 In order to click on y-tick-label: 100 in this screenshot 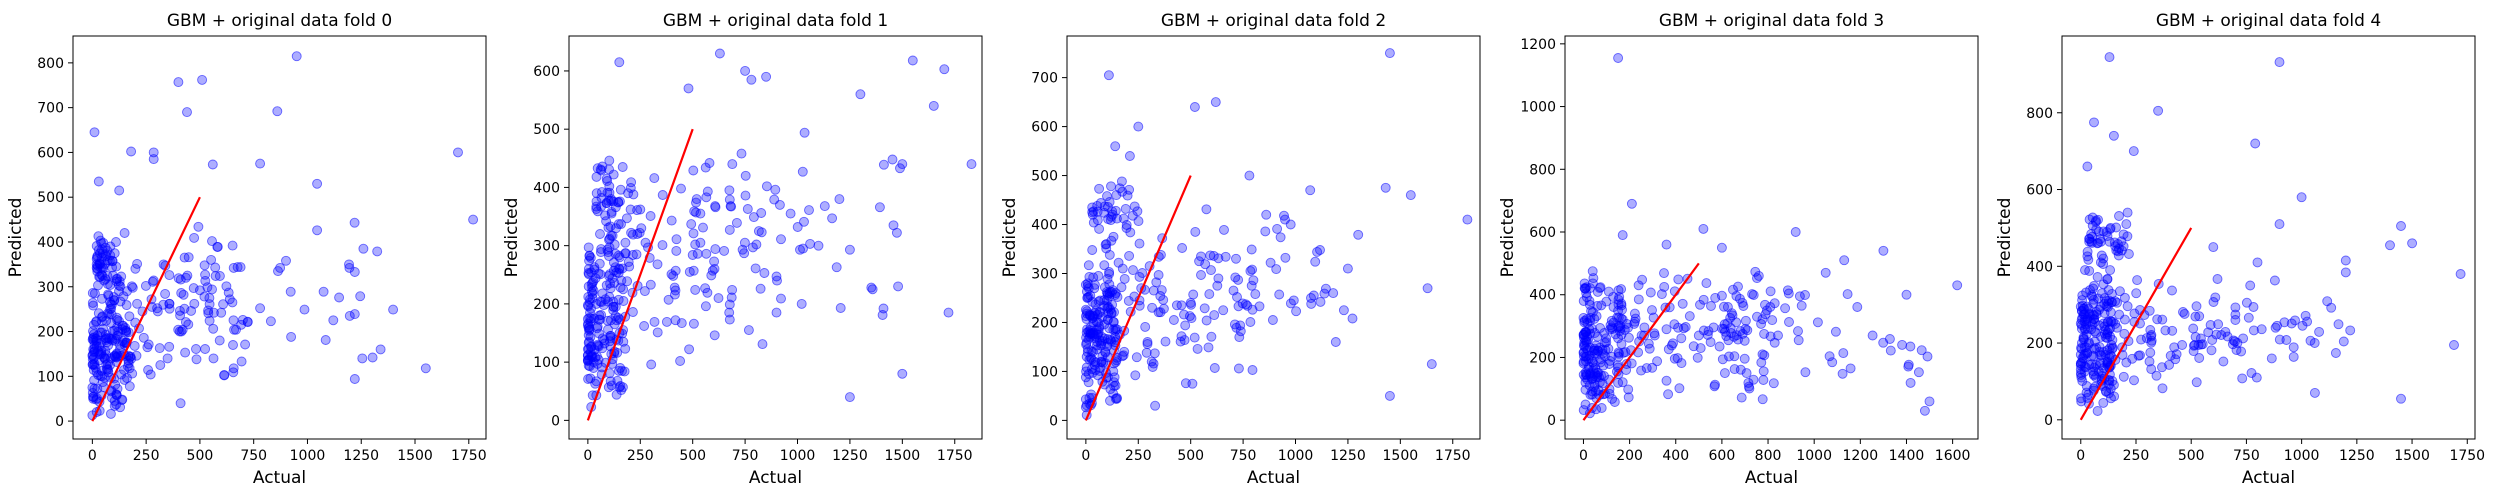, I will do `click(1044, 372)`.